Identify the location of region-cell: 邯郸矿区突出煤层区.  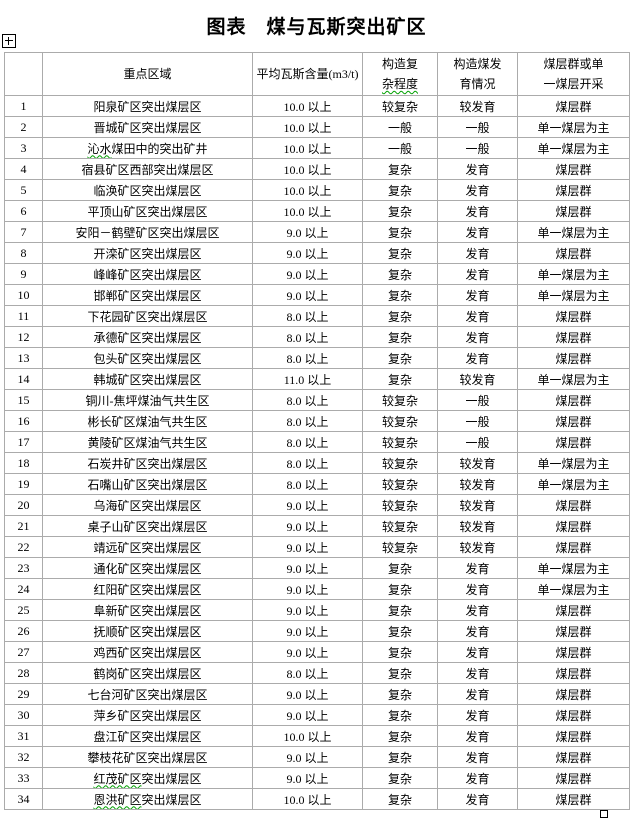
(147, 295).